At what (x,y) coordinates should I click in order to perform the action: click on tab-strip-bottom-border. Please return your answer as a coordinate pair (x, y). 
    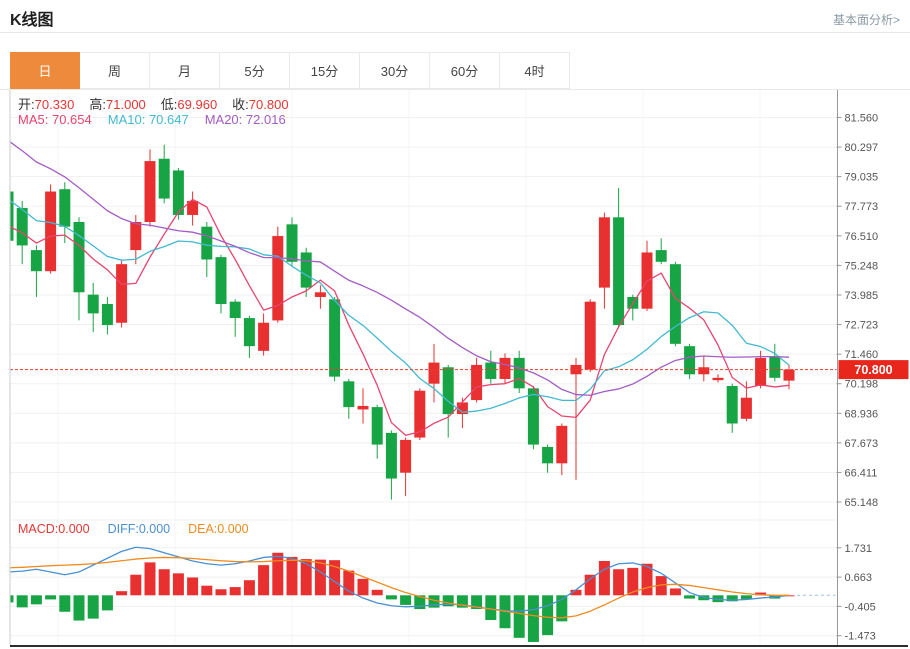
    Looking at the image, I should click on (455, 89).